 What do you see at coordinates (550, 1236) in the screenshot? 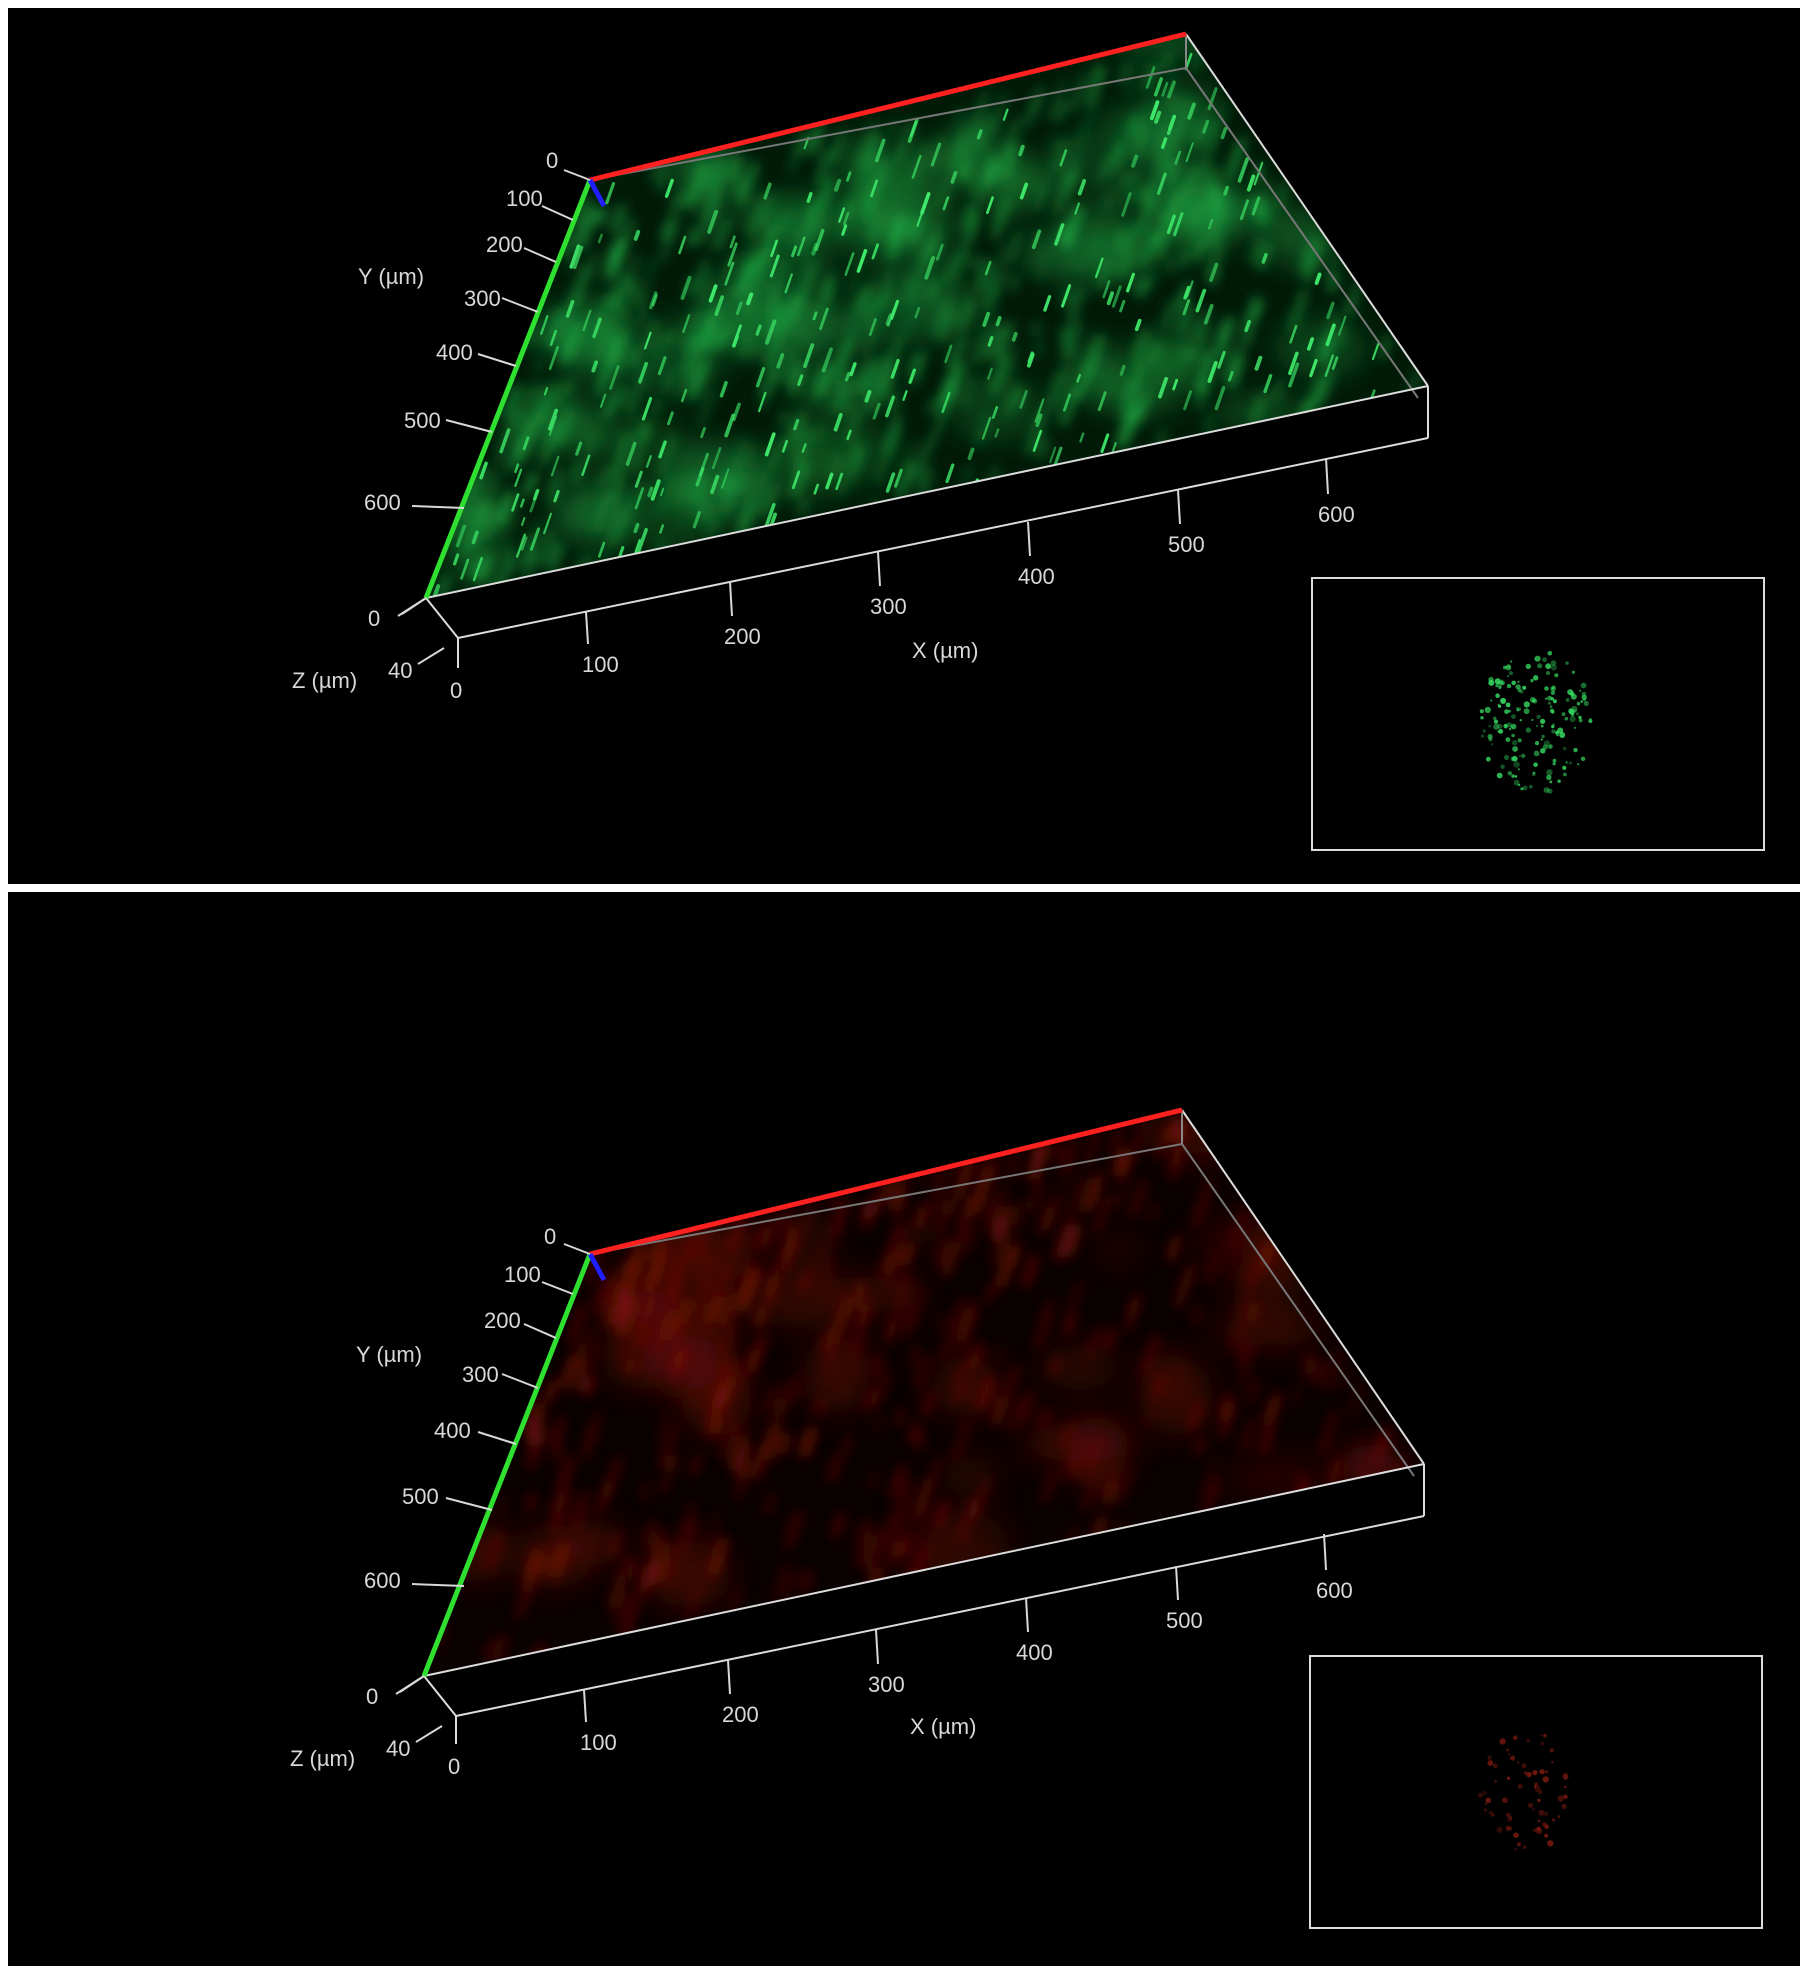
I see `y-tick-0: 0` at bounding box center [550, 1236].